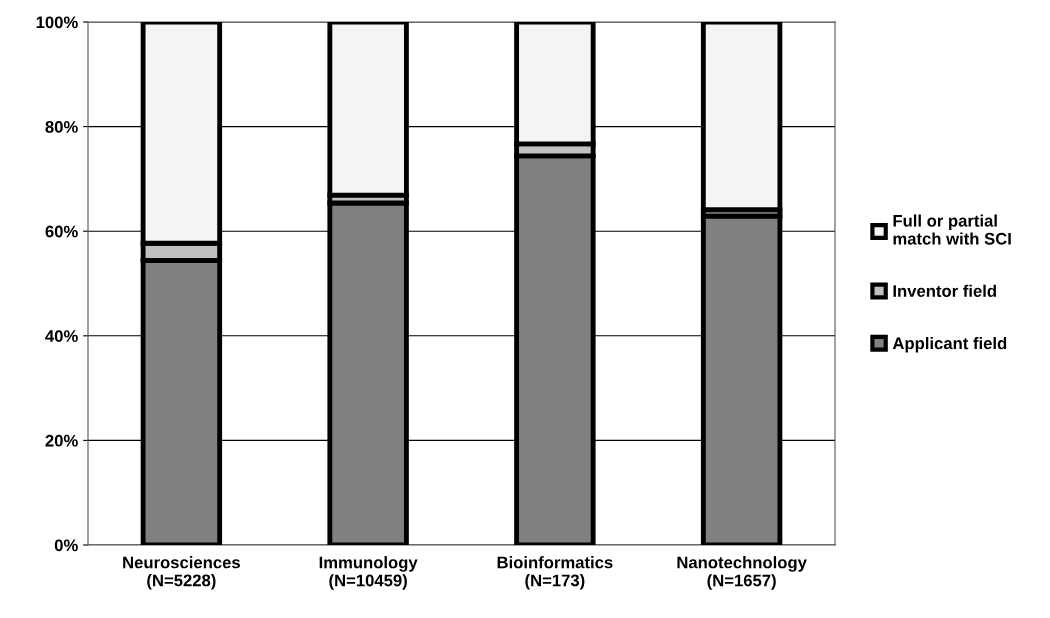 The width and height of the screenshot is (1050, 618). I want to click on y-tick-label: 100%, so click(57, 22).